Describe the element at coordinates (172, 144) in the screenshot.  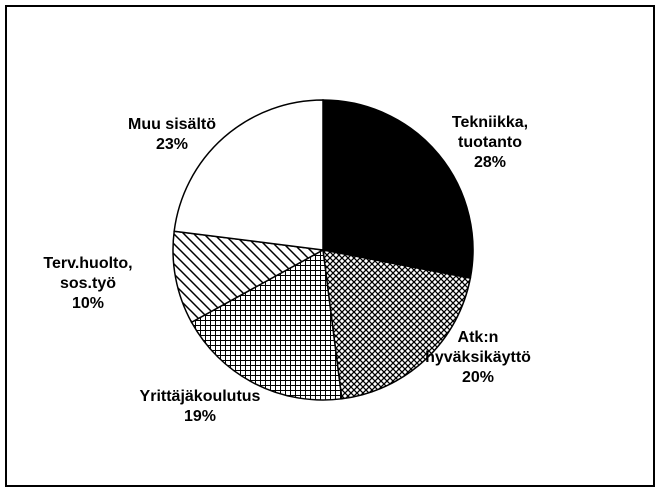
I see `percent-label: 23%` at that location.